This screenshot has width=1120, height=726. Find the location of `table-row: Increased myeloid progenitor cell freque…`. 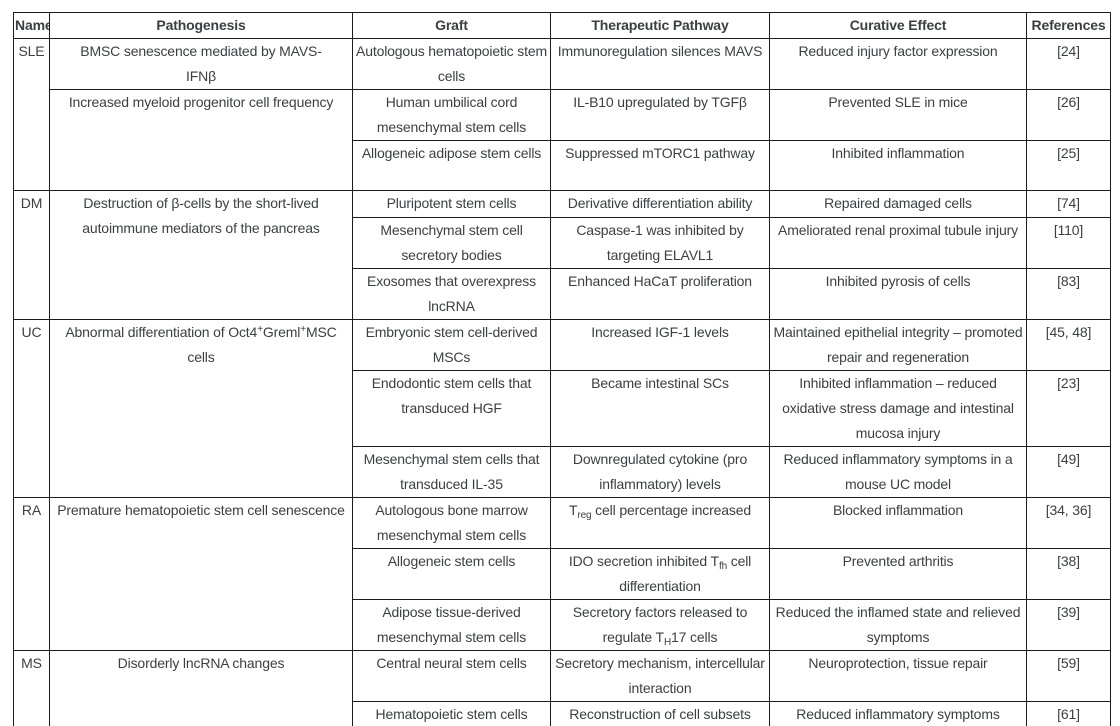

table-row: Increased myeloid progenitor cell freque… is located at coordinates (562, 140).